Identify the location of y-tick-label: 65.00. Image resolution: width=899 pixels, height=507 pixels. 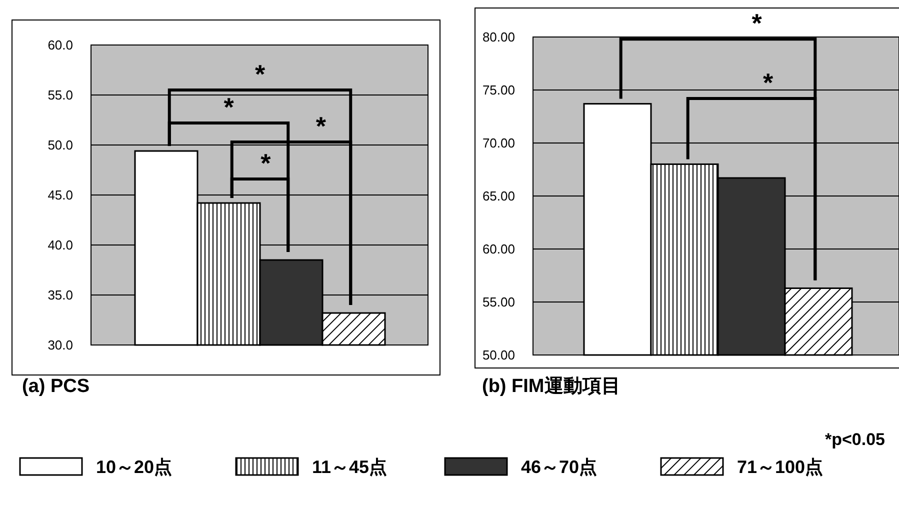
(498, 196).